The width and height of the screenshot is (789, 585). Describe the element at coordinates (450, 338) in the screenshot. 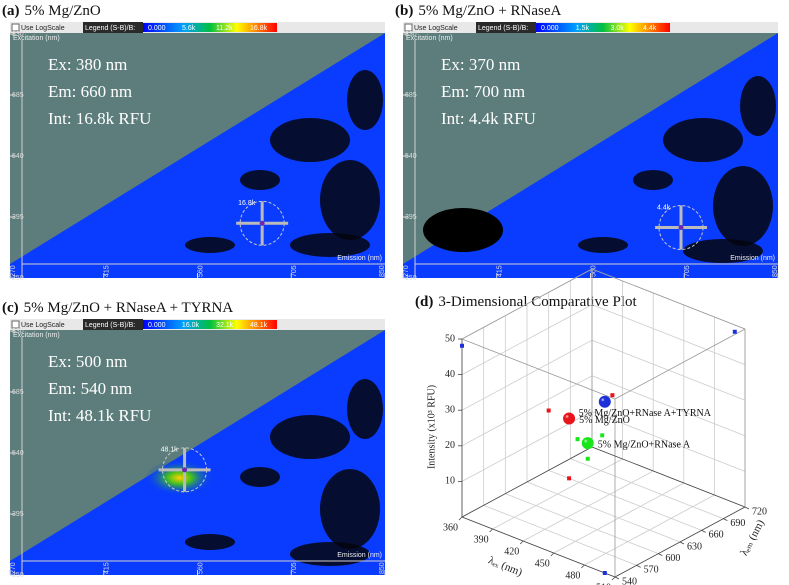

I see `z-tick-label: 50` at that location.